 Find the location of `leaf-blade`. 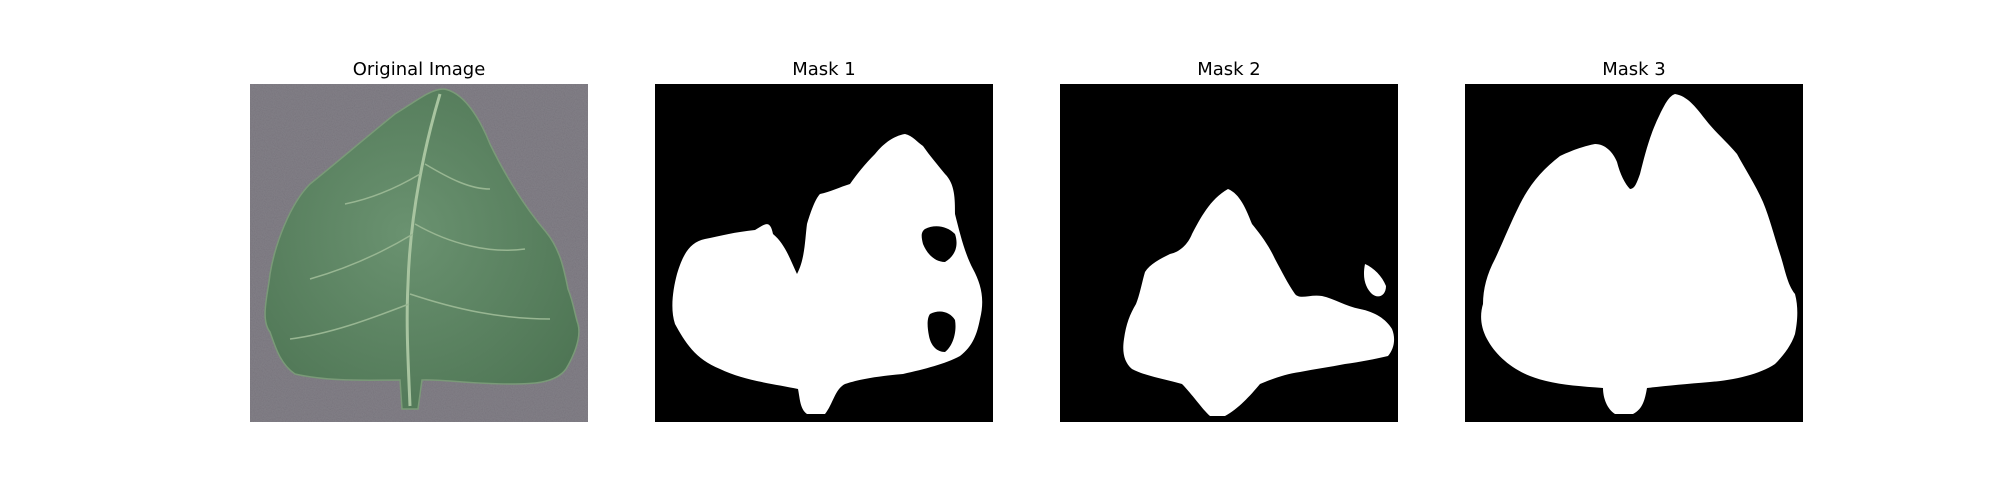

leaf-blade is located at coordinates (422, 249).